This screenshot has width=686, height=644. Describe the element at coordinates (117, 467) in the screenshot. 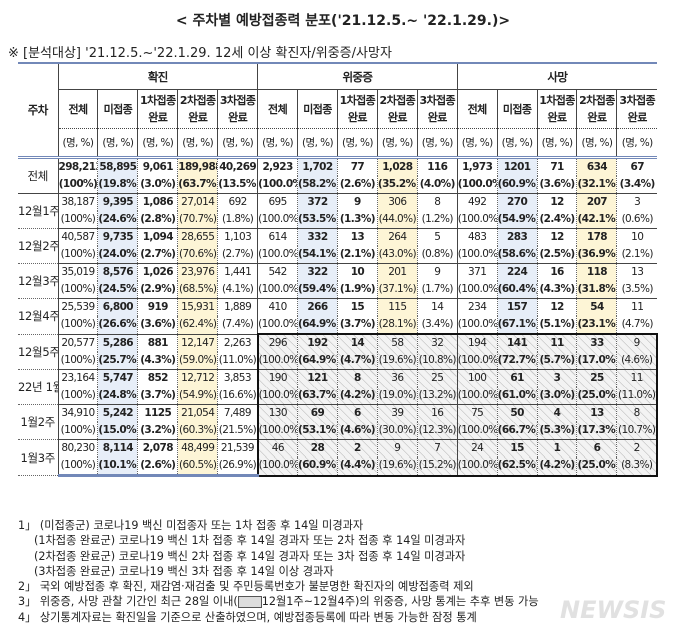

I see `cell-percent: (10.1%)` at that location.